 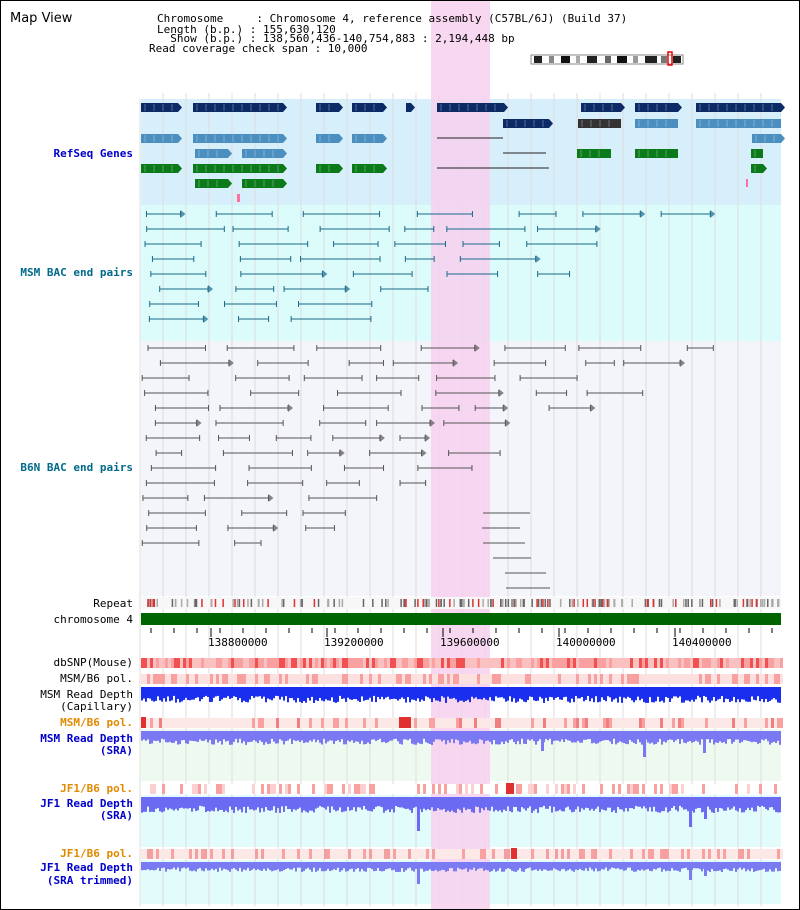 What do you see at coordinates (86, 803) in the screenshot?
I see `track-label-jf1-depth: JF1 Read Depth` at bounding box center [86, 803].